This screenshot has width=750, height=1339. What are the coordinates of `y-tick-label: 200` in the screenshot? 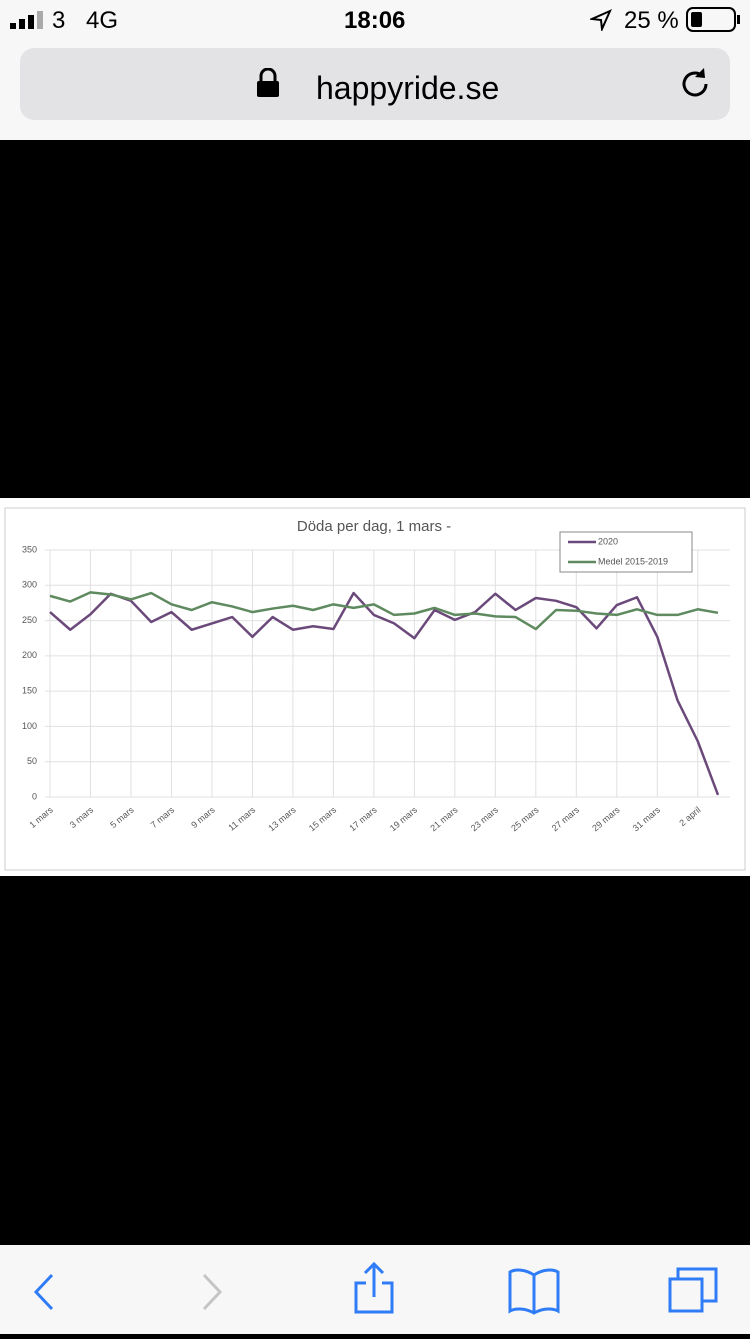 It's located at (29, 655).